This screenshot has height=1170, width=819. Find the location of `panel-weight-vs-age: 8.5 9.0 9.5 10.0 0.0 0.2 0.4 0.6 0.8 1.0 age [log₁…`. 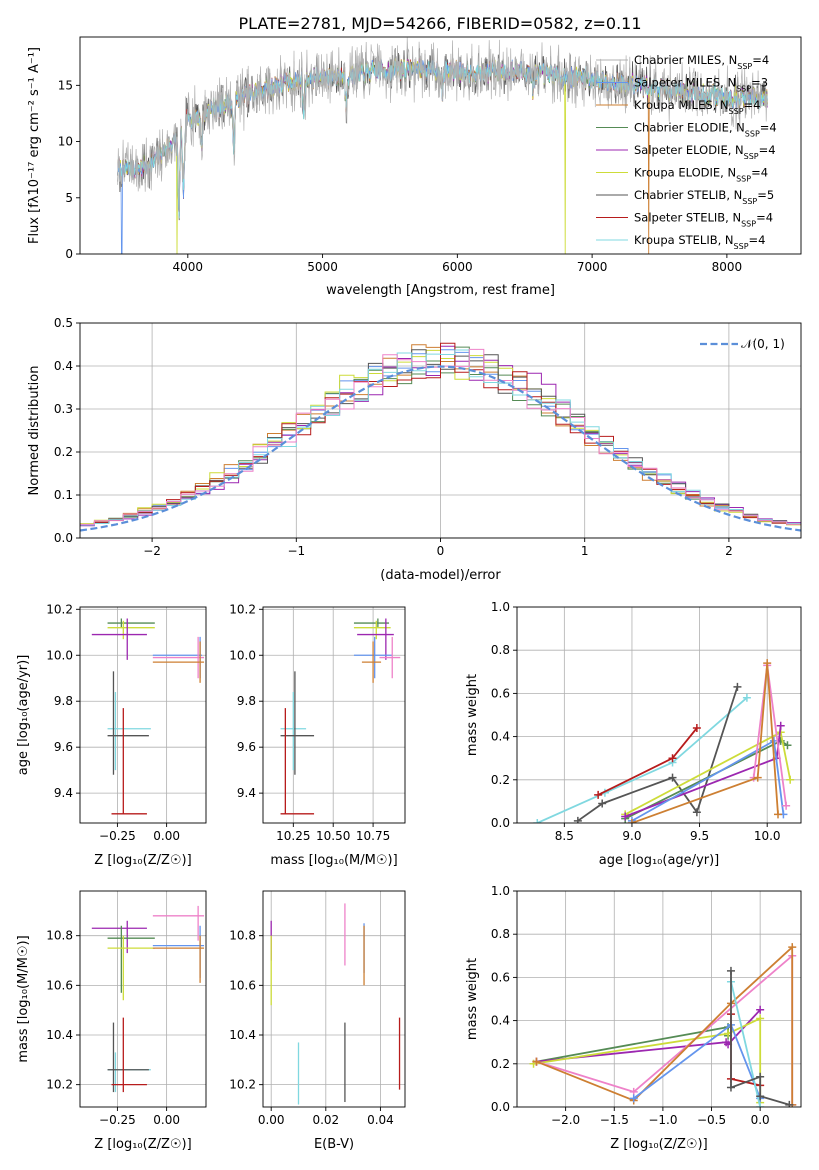

panel-weight-vs-age: 8.5 9.0 9.5 10.0 0.0 0.2 0.4 0.6 0.8 1.0 age [log₁… is located at coordinates (633, 734).